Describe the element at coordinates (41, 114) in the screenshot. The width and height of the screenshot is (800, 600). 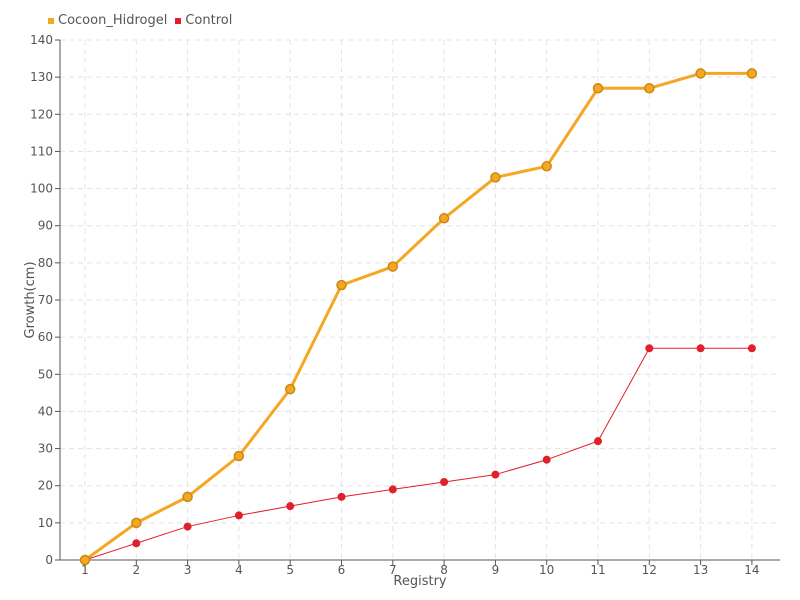
I see `y-tick-label: 120` at that location.